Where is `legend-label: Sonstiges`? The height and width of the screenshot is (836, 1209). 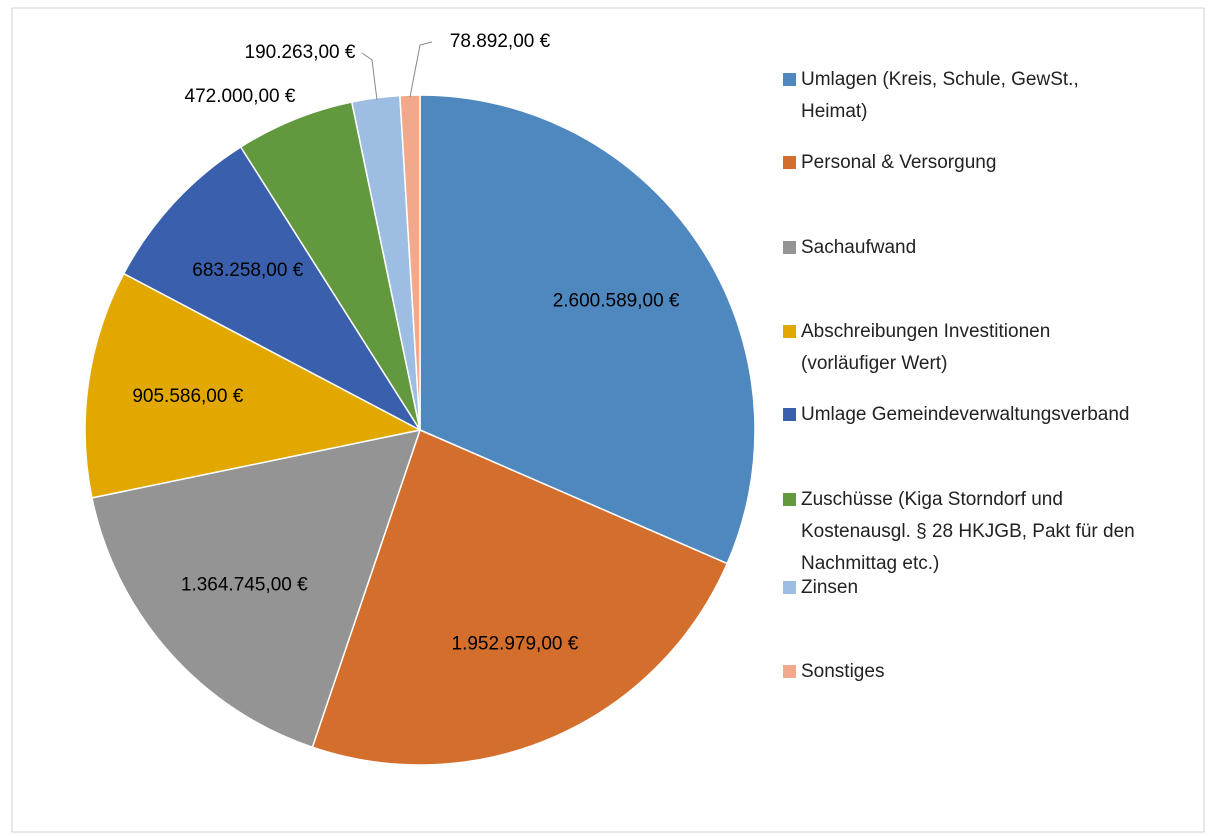
legend-label: Sonstiges is located at coordinates (843, 671).